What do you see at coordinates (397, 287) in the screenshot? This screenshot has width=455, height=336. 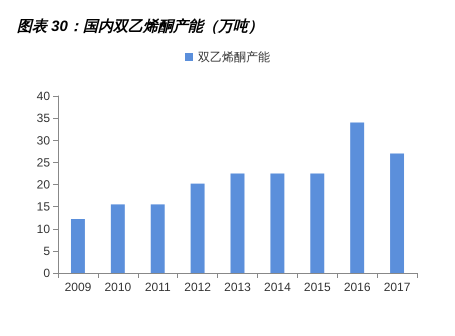 I see `x-tick-label: 2017` at bounding box center [397, 287].